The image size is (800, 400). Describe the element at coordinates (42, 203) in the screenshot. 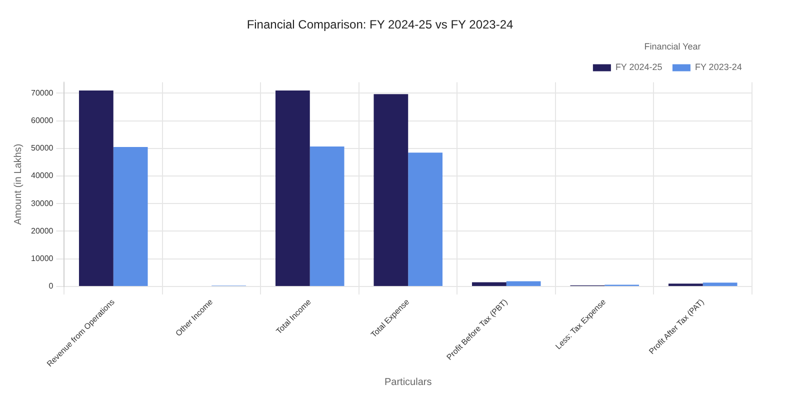

I see `y-tick-label: 30000` at that location.